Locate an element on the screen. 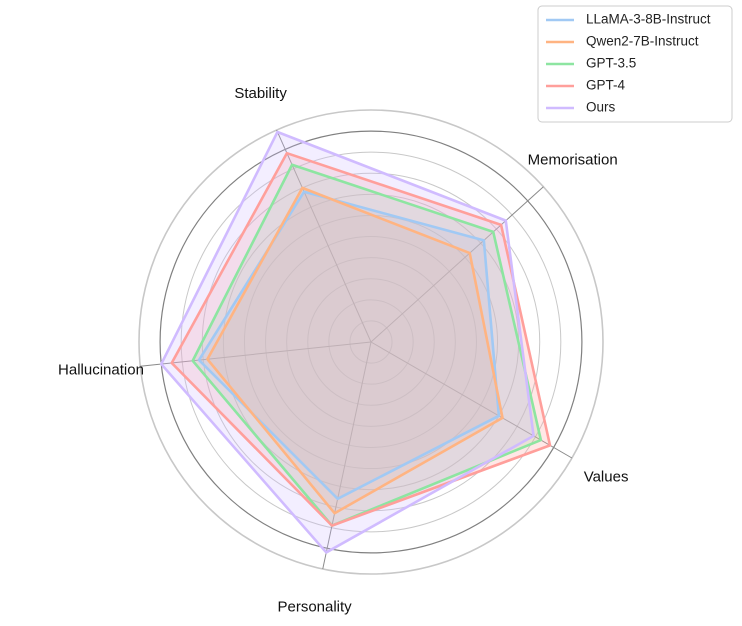  axis-label: Personality is located at coordinates (314, 606).